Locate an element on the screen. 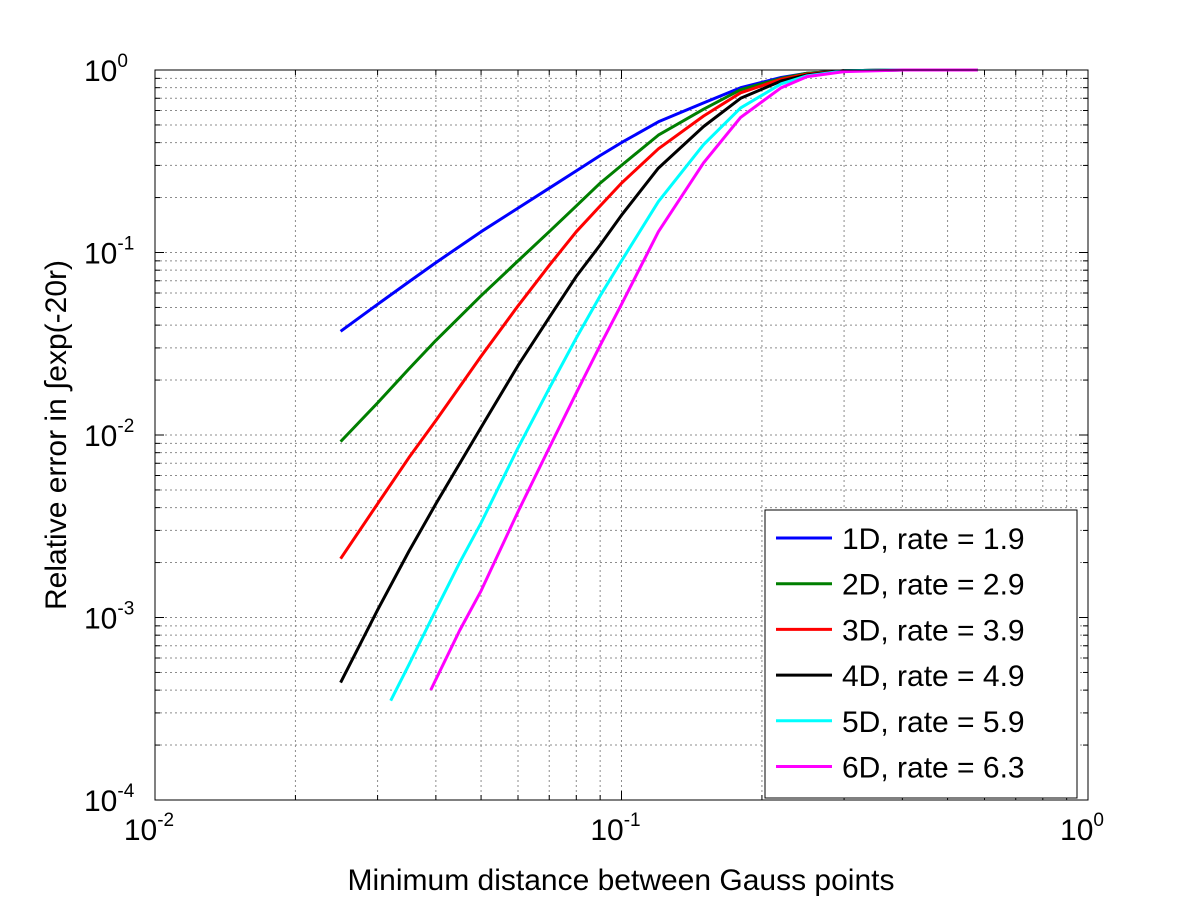 This screenshot has height=900, width=1200. y-tick-label: 10⁻¹ is located at coordinates (109, 252).